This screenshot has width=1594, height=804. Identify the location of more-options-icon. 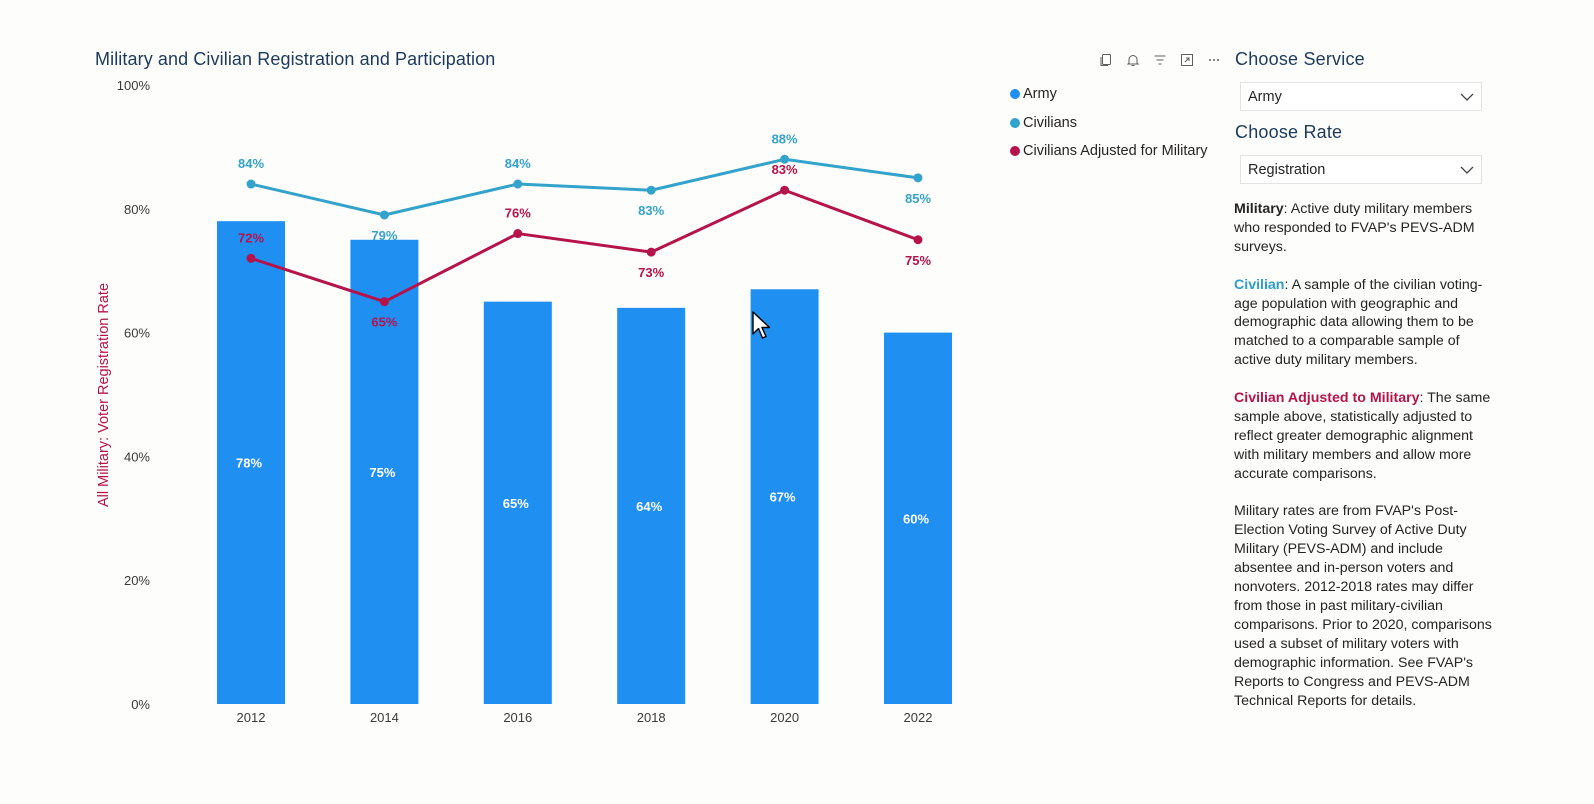
(1214, 60).